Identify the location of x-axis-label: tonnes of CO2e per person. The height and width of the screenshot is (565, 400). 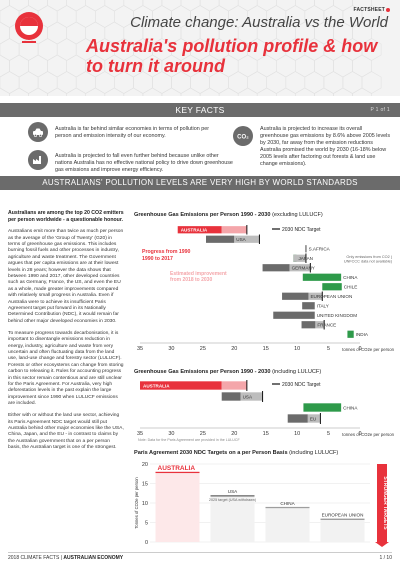
(368, 434).